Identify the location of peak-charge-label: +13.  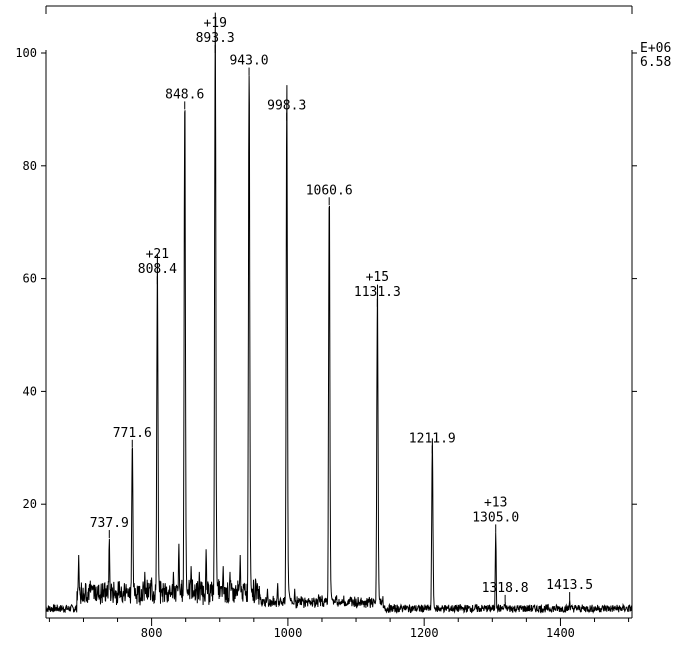
(495, 502).